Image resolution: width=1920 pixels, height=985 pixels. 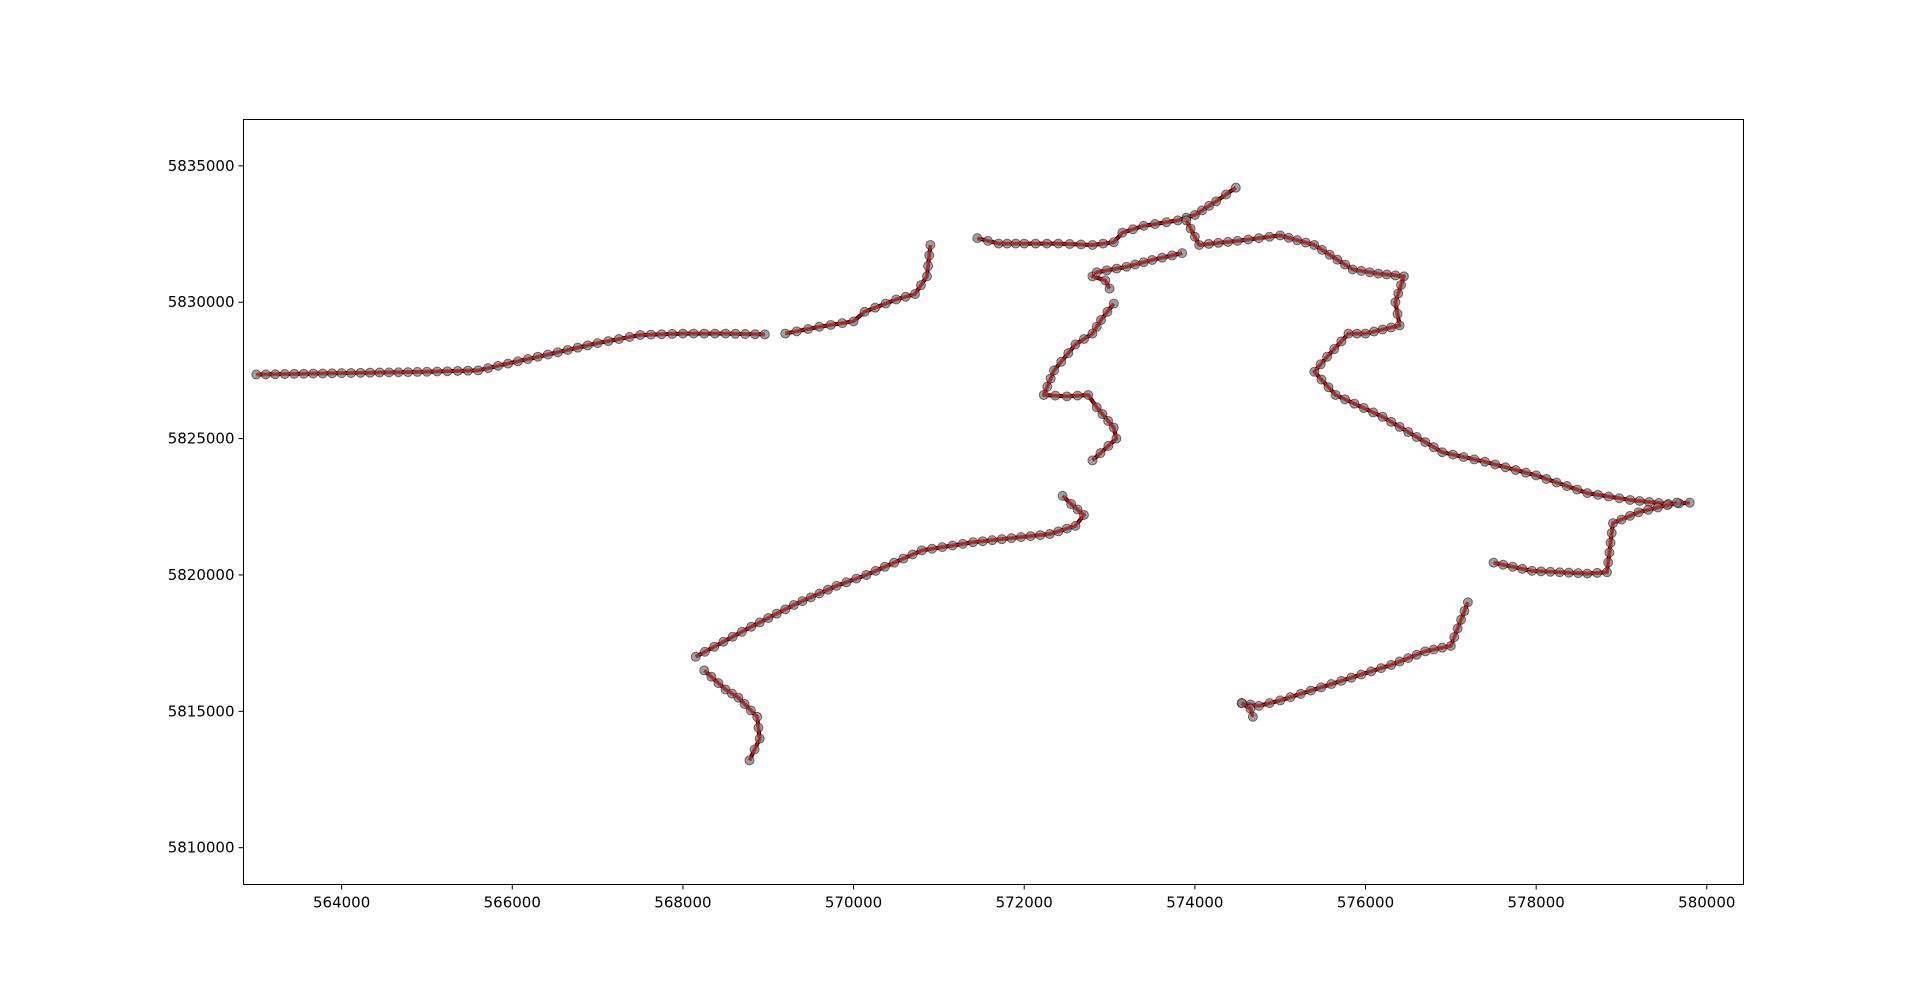 I want to click on series-9-underlay, so click(x=890, y=576).